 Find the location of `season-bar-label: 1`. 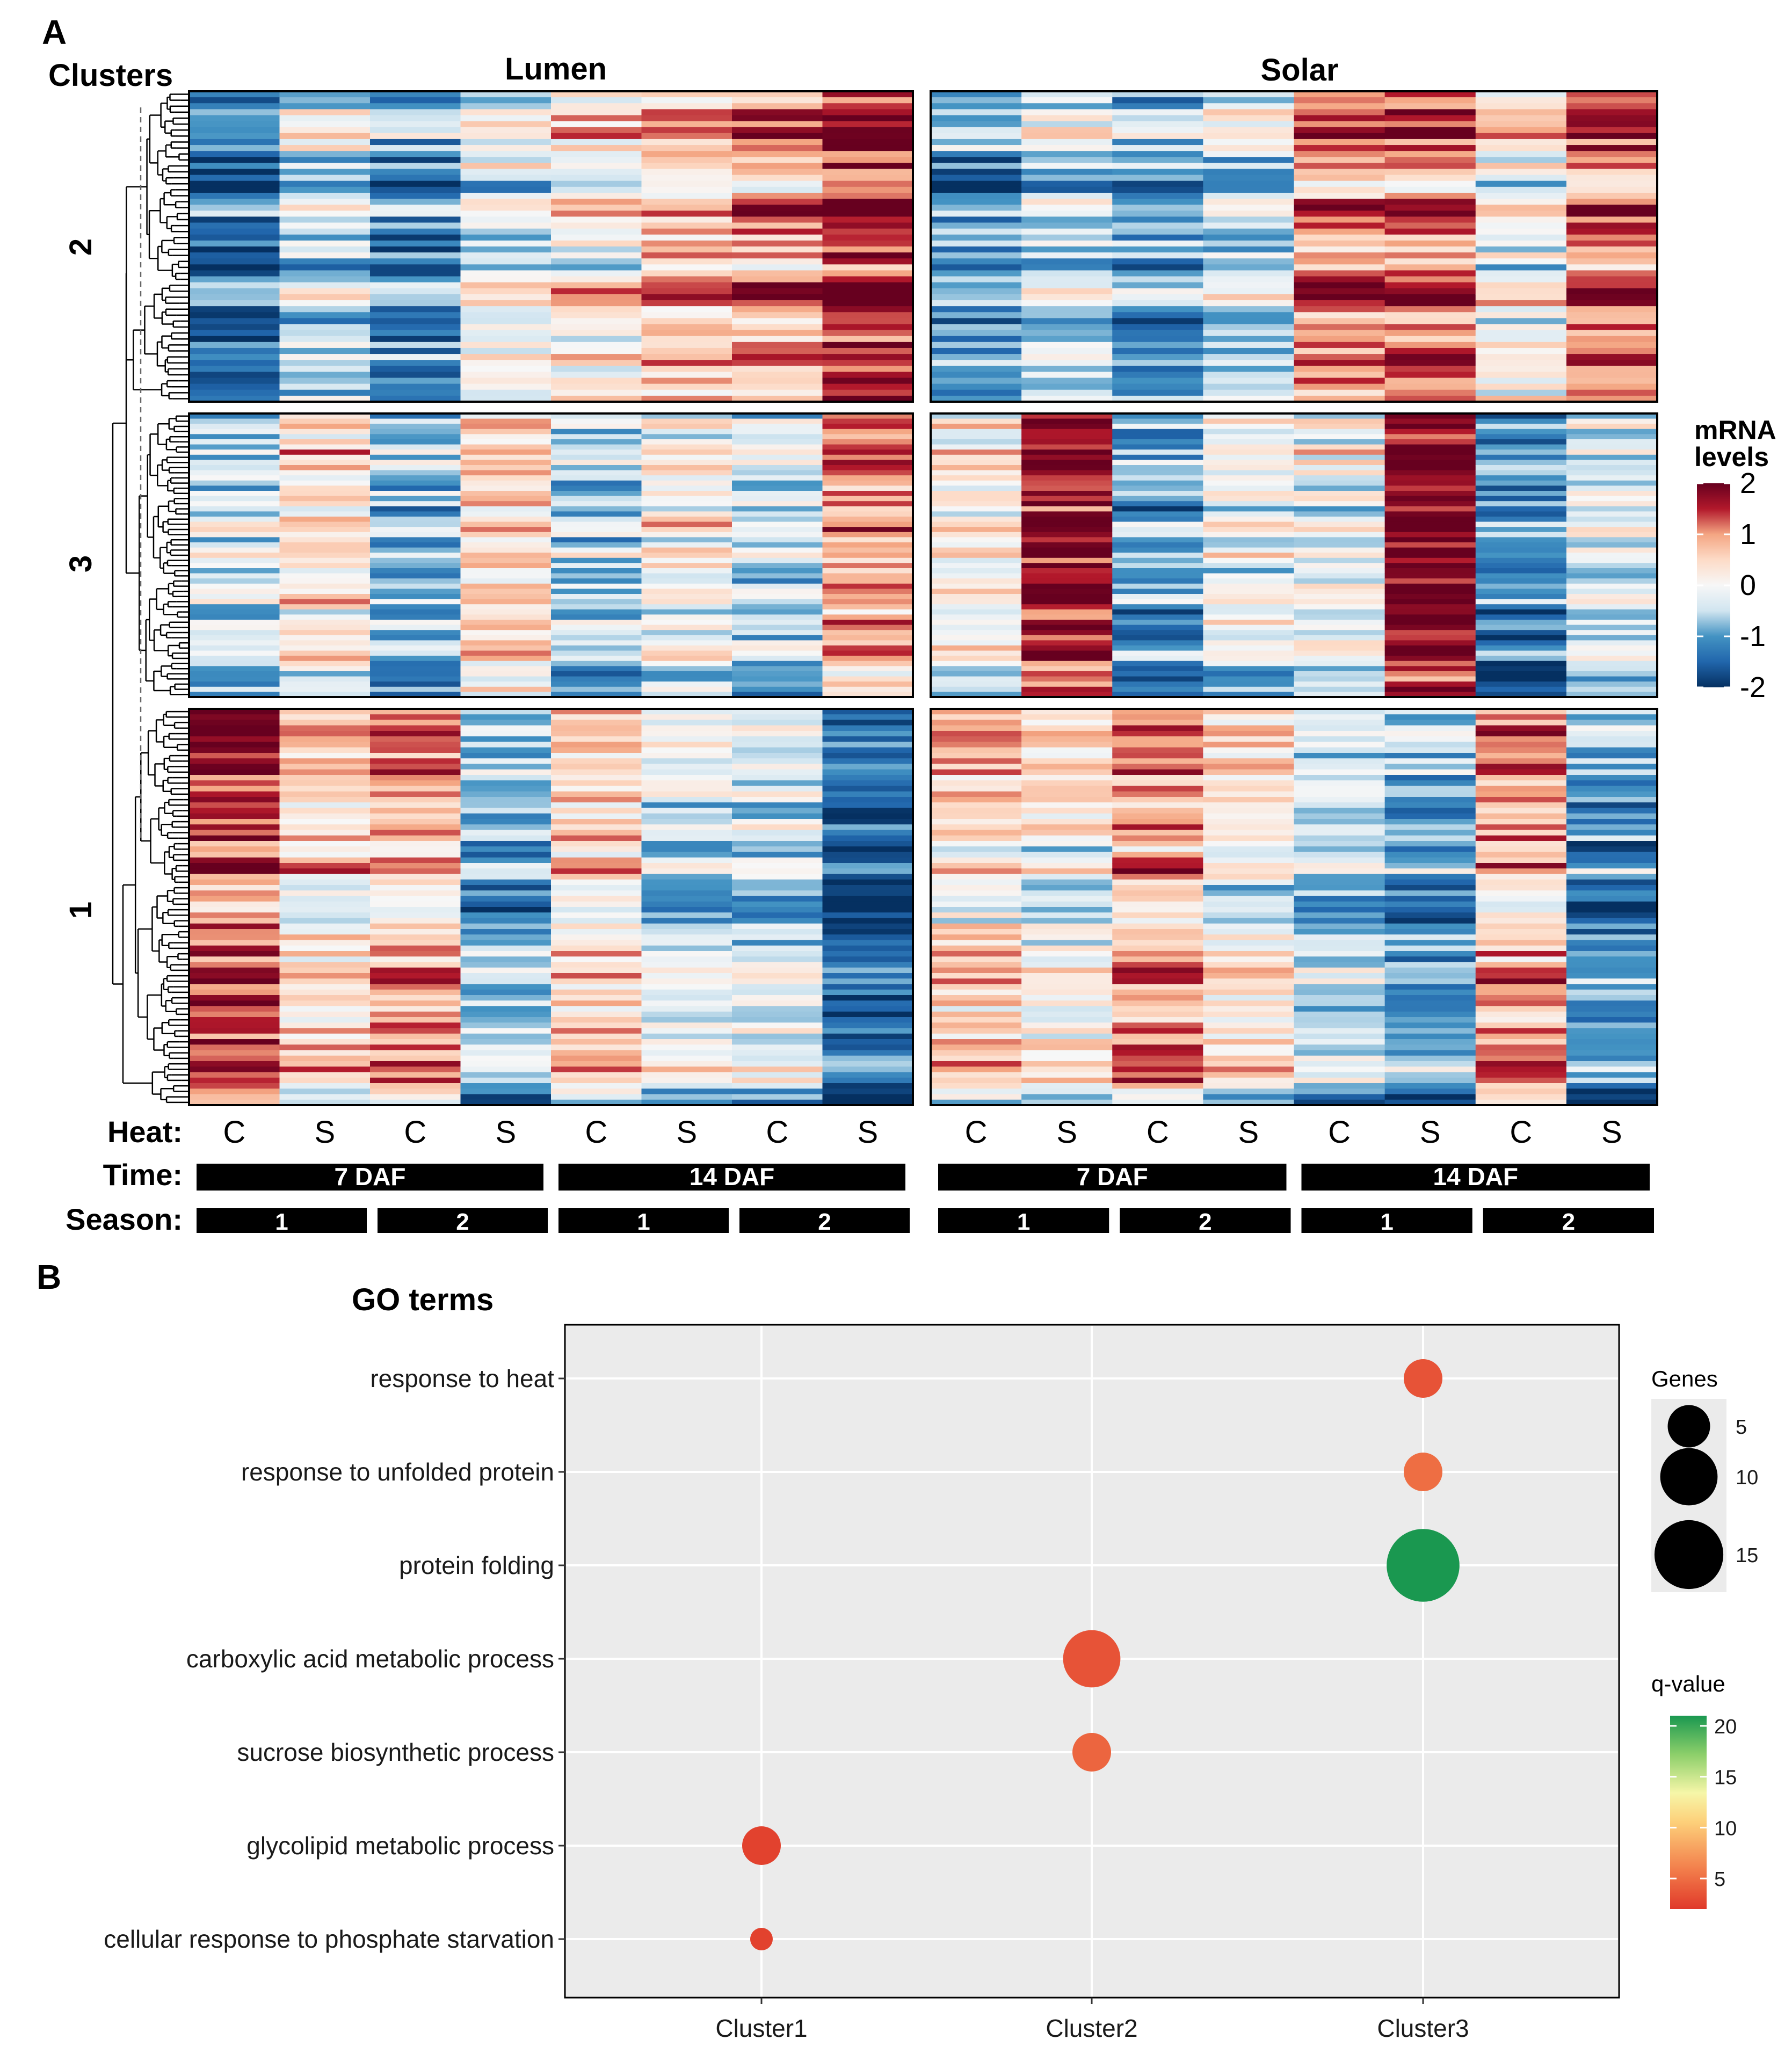

season-bar-label: 1 is located at coordinates (1386, 1222).